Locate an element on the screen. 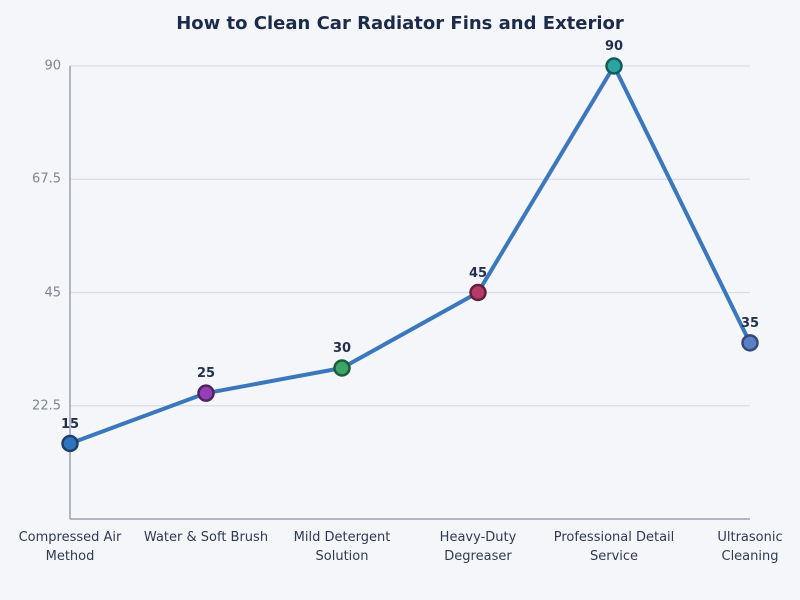 The image size is (800, 600). y-tick-label: 22.5 is located at coordinates (46, 406).